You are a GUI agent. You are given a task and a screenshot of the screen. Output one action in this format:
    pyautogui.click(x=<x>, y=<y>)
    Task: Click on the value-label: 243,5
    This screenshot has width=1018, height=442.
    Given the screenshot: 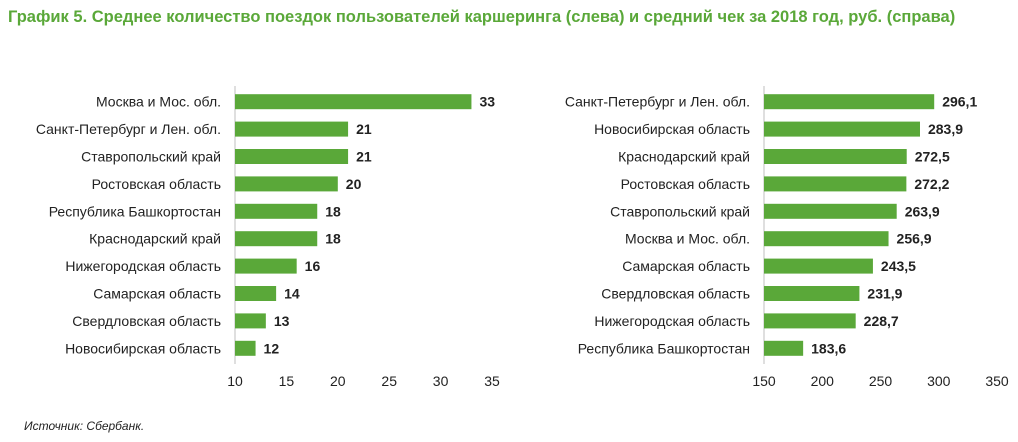 What is the action you would take?
    pyautogui.click(x=898, y=266)
    